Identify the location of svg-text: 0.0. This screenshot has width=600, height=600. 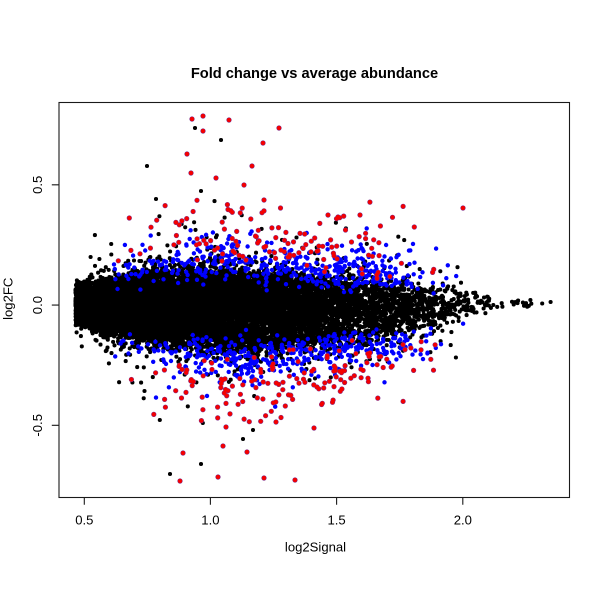
(37, 305).